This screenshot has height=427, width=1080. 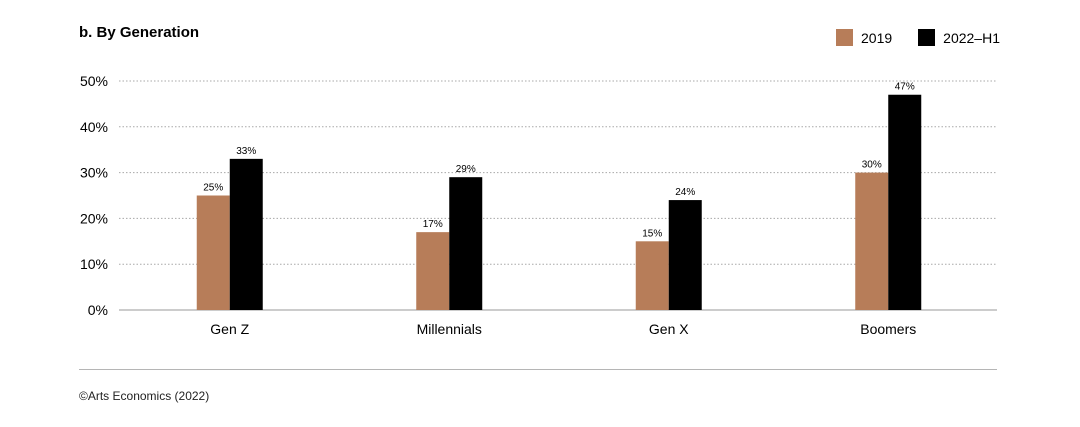 What do you see at coordinates (538, 369) in the screenshot?
I see `footer-divider` at bounding box center [538, 369].